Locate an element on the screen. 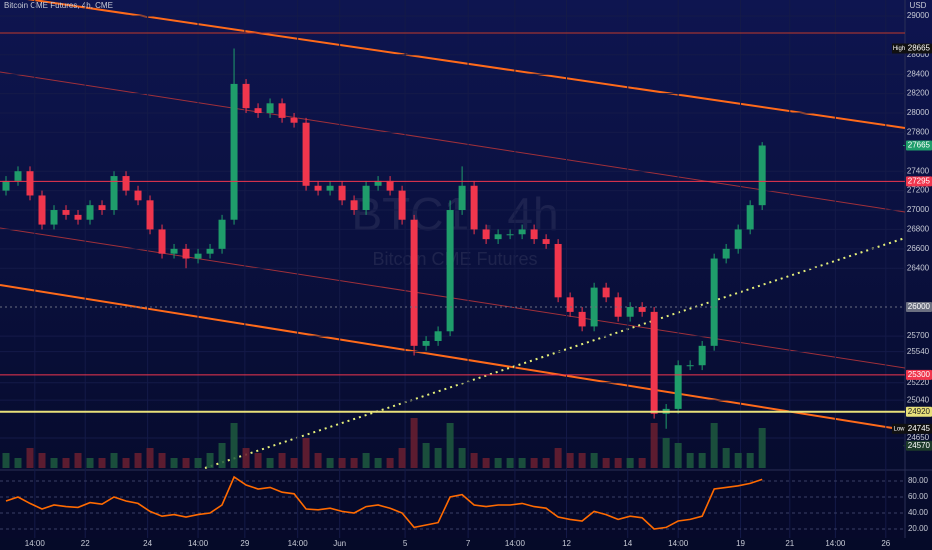 This screenshot has width=932, height=550. y-tick-label: 28400 is located at coordinates (918, 73).